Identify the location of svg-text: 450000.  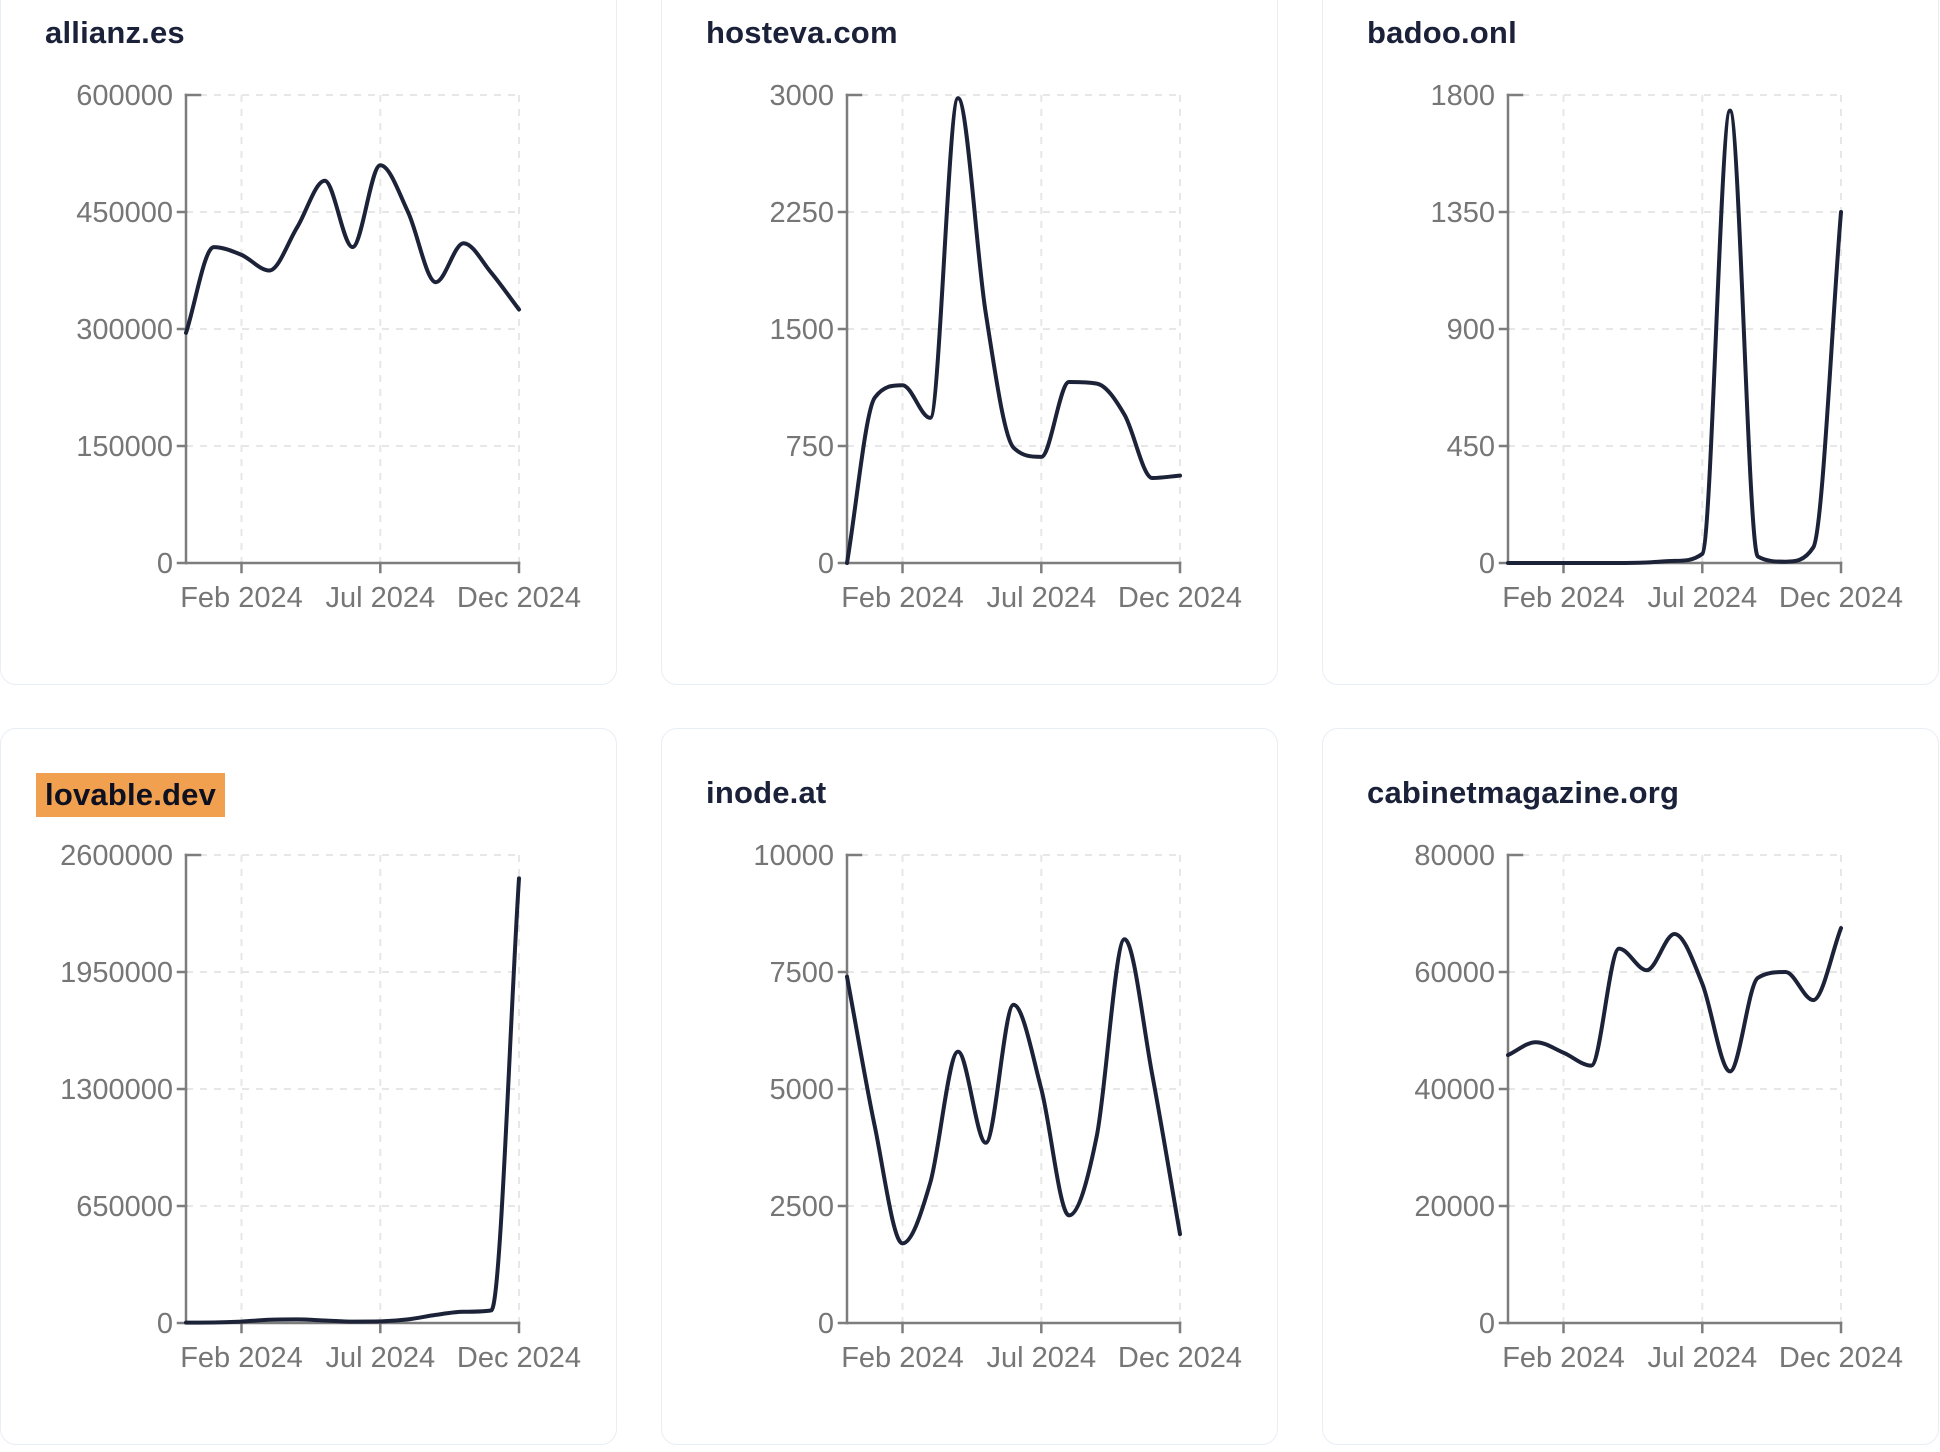
(124, 213).